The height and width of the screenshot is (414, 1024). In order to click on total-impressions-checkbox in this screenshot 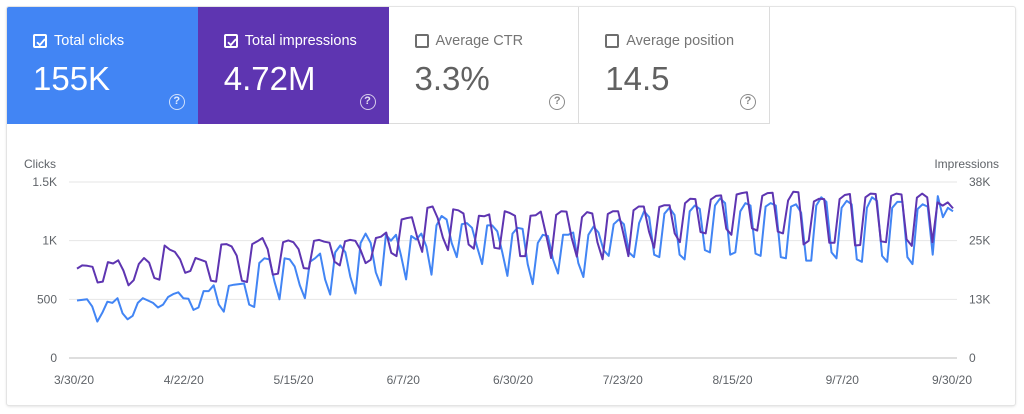, I will do `click(230, 41)`.